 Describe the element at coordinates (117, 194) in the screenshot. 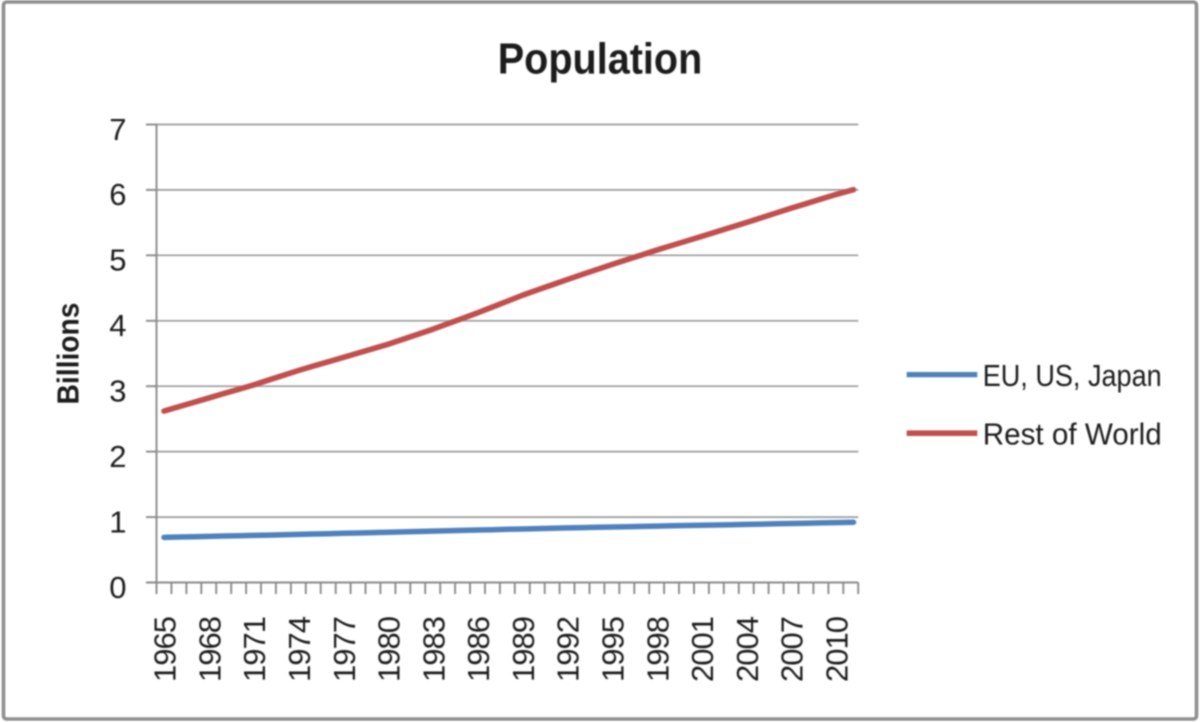

I see `svg-text: 6` at that location.